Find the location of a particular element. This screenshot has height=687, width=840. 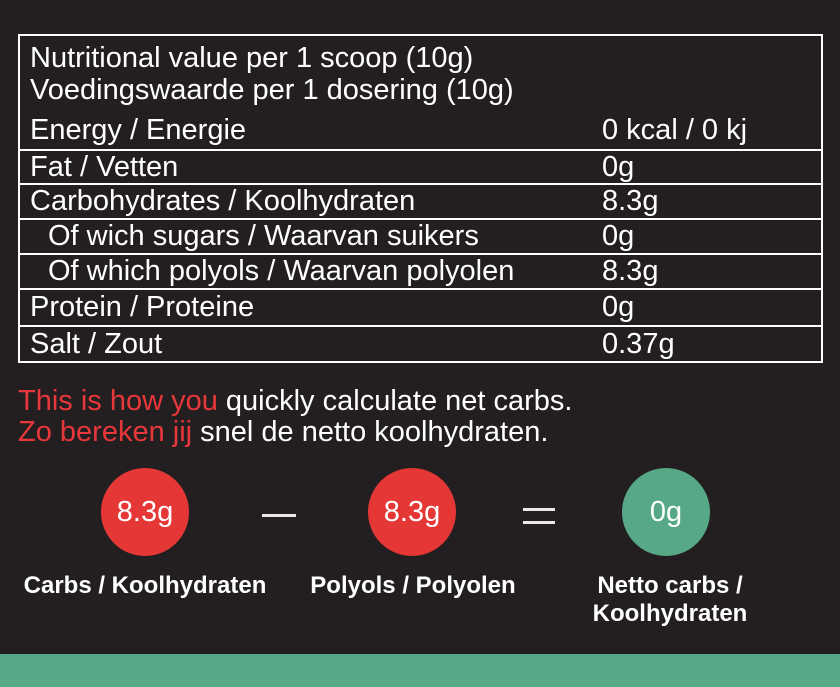

equals-sign-top is located at coordinates (539, 509).